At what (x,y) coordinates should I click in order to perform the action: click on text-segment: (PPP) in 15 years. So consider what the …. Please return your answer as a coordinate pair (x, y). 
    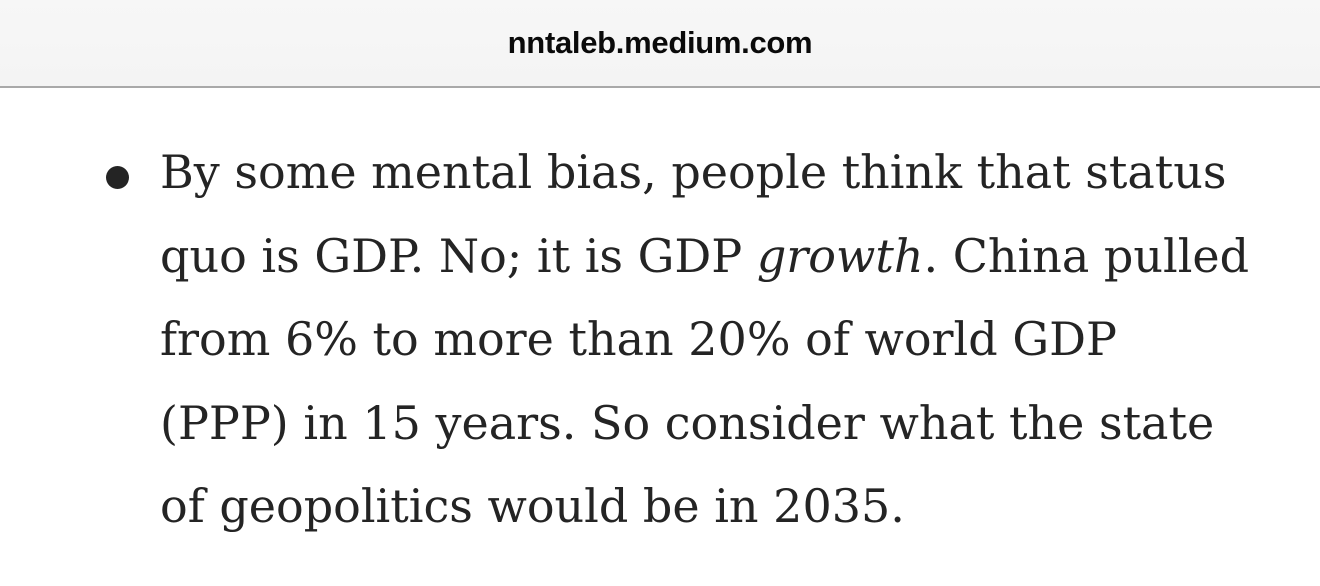
    Looking at the image, I should click on (687, 422).